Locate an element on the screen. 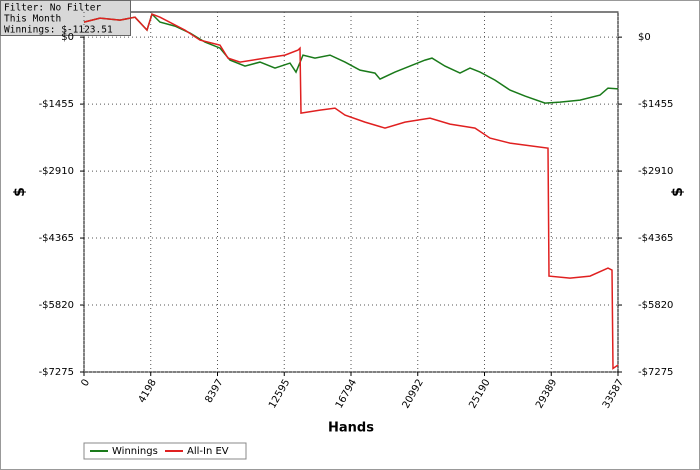 This screenshot has height=470, width=700. y-tick-label-right: $0 is located at coordinates (644, 37).